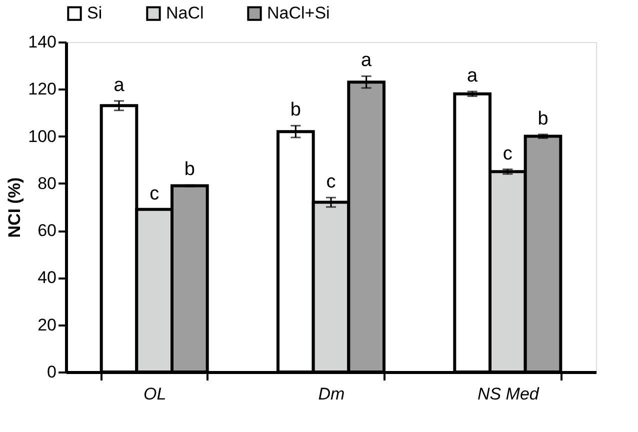  What do you see at coordinates (94, 13) in the screenshot?
I see `legend-label: Si` at bounding box center [94, 13].